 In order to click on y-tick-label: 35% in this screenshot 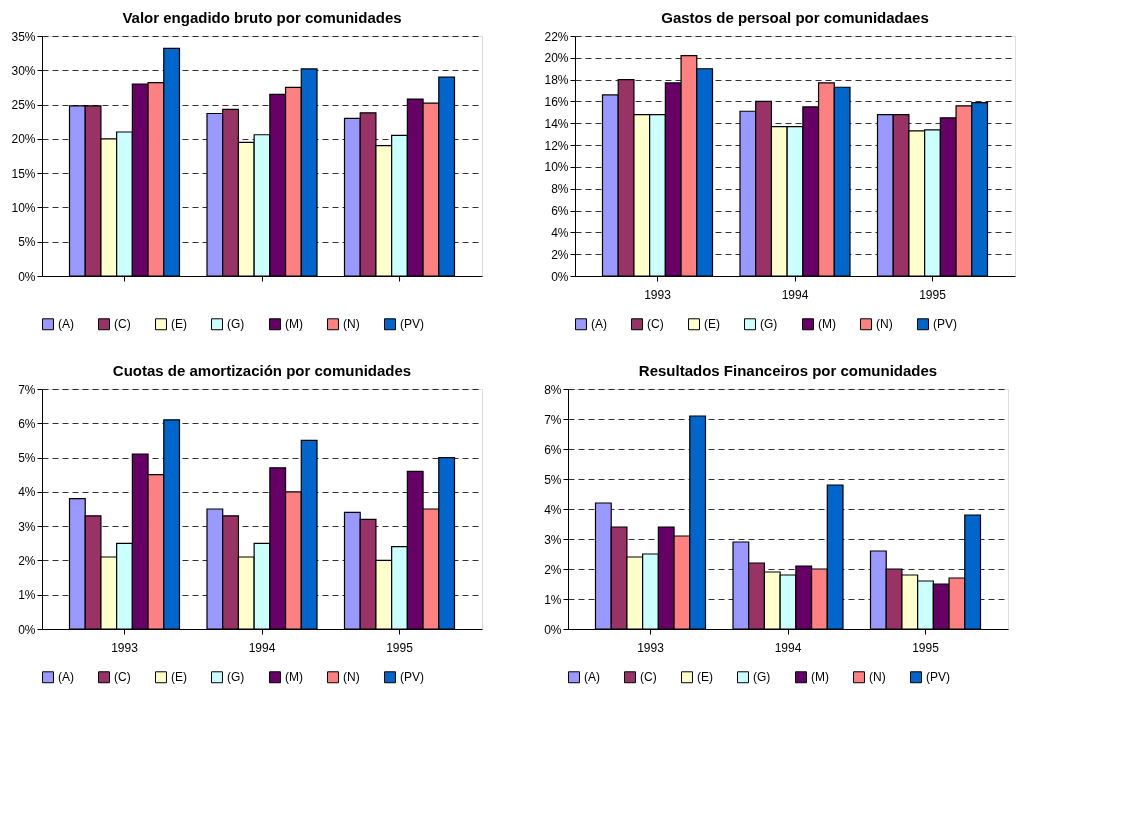, I will do `click(23, 36)`.